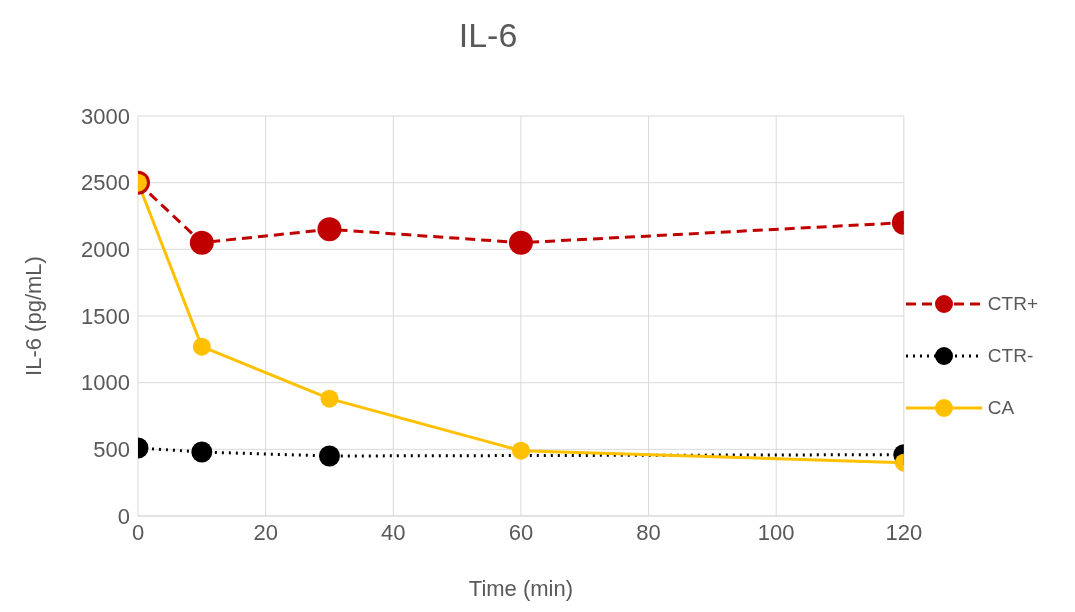 The image size is (1075, 612). Describe the element at coordinates (904, 532) in the screenshot. I see `x-tick-label: 120` at that location.